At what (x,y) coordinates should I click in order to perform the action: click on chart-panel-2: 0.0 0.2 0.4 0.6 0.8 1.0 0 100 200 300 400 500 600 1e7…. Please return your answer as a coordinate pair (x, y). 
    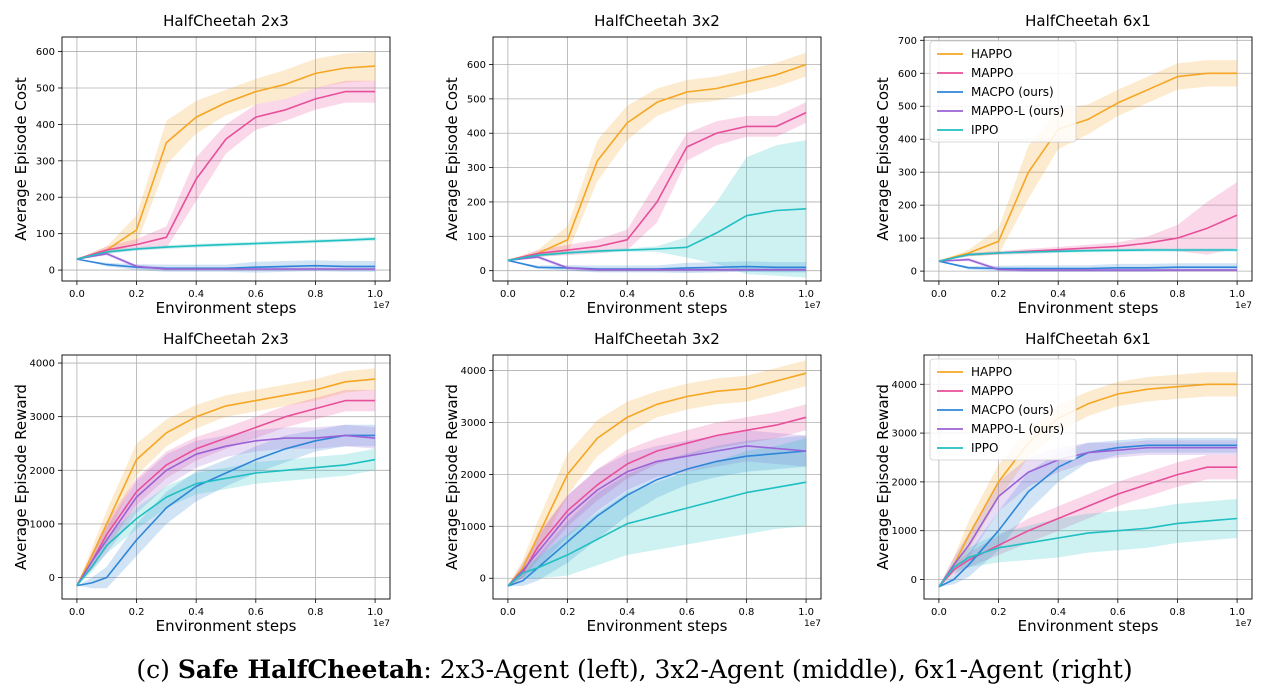
    Looking at the image, I should click on (632, 164).